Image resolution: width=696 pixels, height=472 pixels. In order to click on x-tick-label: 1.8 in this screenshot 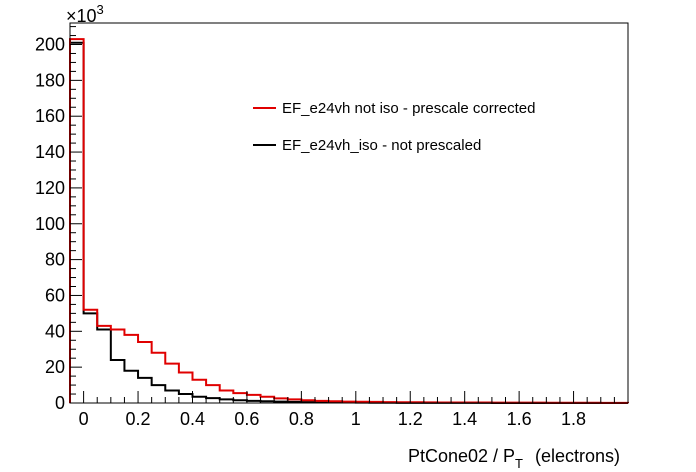, I will do `click(573, 419)`.